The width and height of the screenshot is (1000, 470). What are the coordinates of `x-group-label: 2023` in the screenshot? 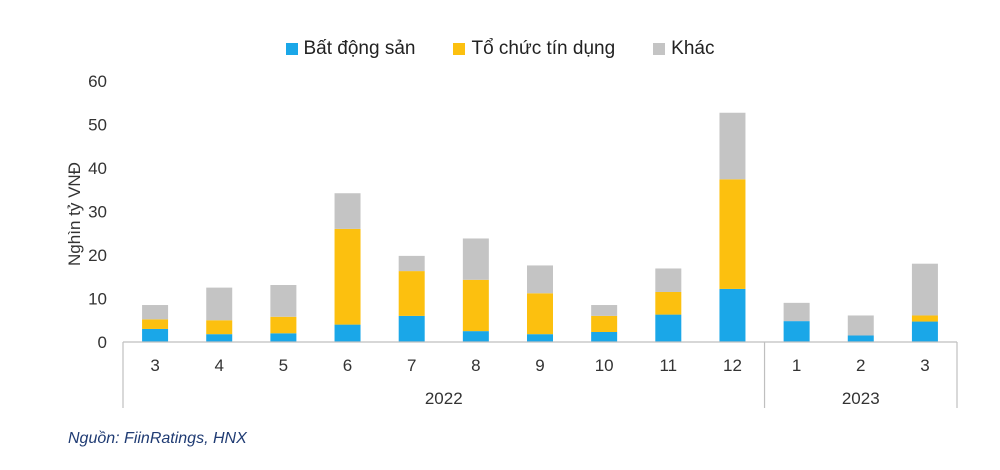 It's located at (861, 398).